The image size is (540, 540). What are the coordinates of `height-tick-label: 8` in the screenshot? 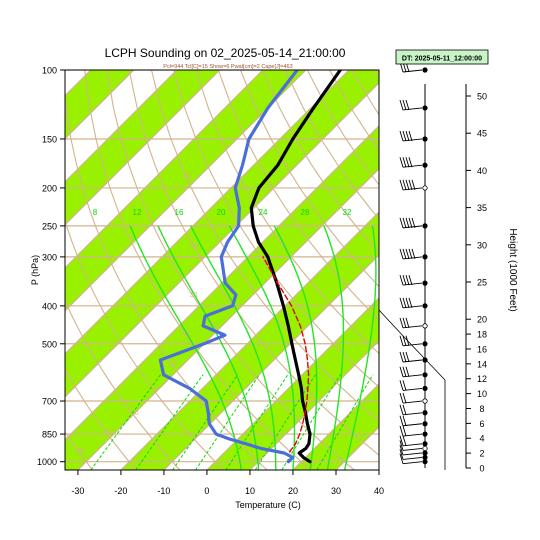 It's located at (481, 409).